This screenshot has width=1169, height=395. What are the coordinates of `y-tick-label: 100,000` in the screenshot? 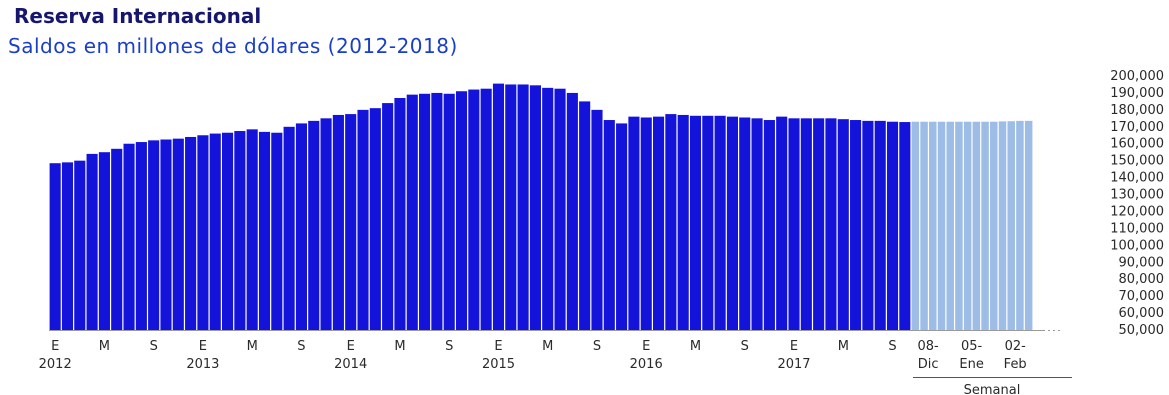 It's located at (1137, 245).